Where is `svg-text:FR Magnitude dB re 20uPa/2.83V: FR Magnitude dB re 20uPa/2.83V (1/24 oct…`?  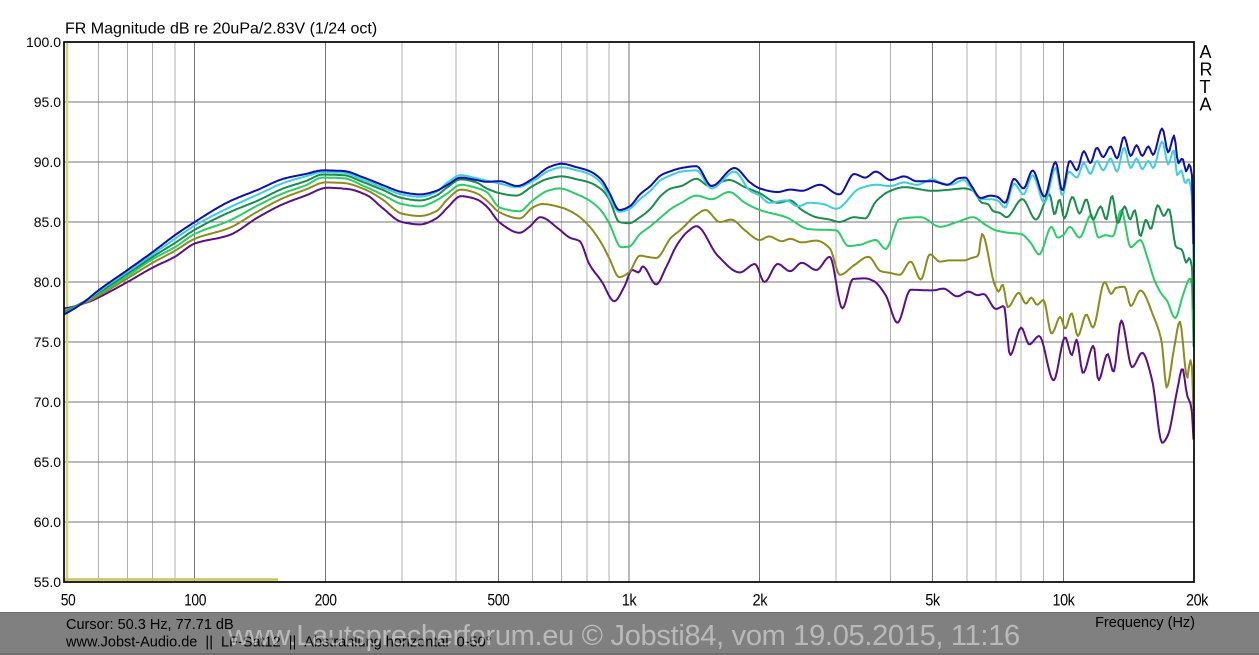 svg-text:FR Magnitude dB re 20uPa/2.83V: FR Magnitude dB re 20uPa/2.83V (1/24 oct… is located at coordinates (221, 29).